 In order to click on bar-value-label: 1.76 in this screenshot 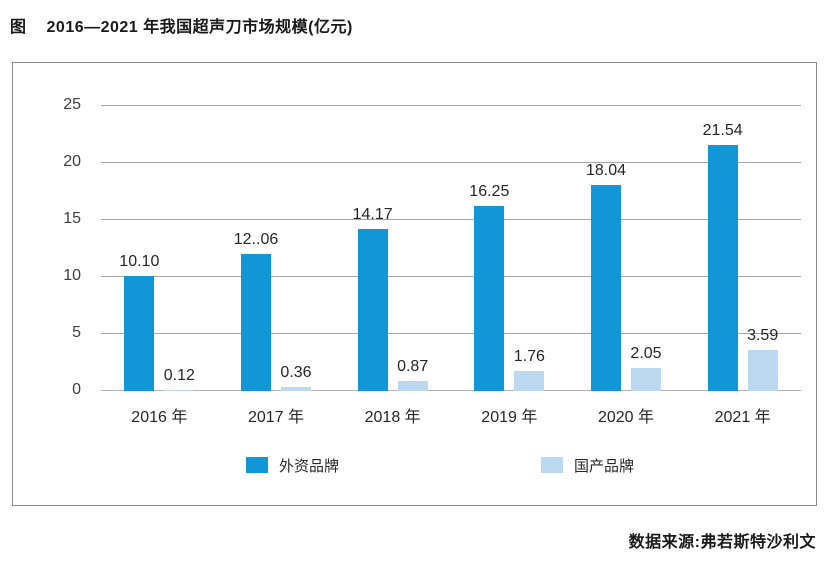, I will do `click(529, 356)`.